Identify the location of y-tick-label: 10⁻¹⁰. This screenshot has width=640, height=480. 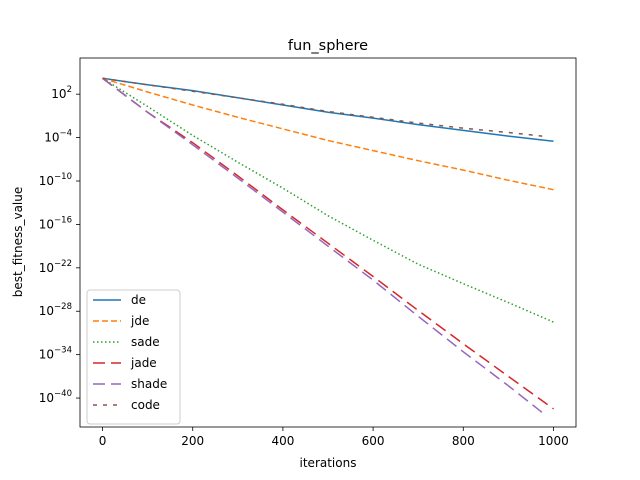
(55, 180).